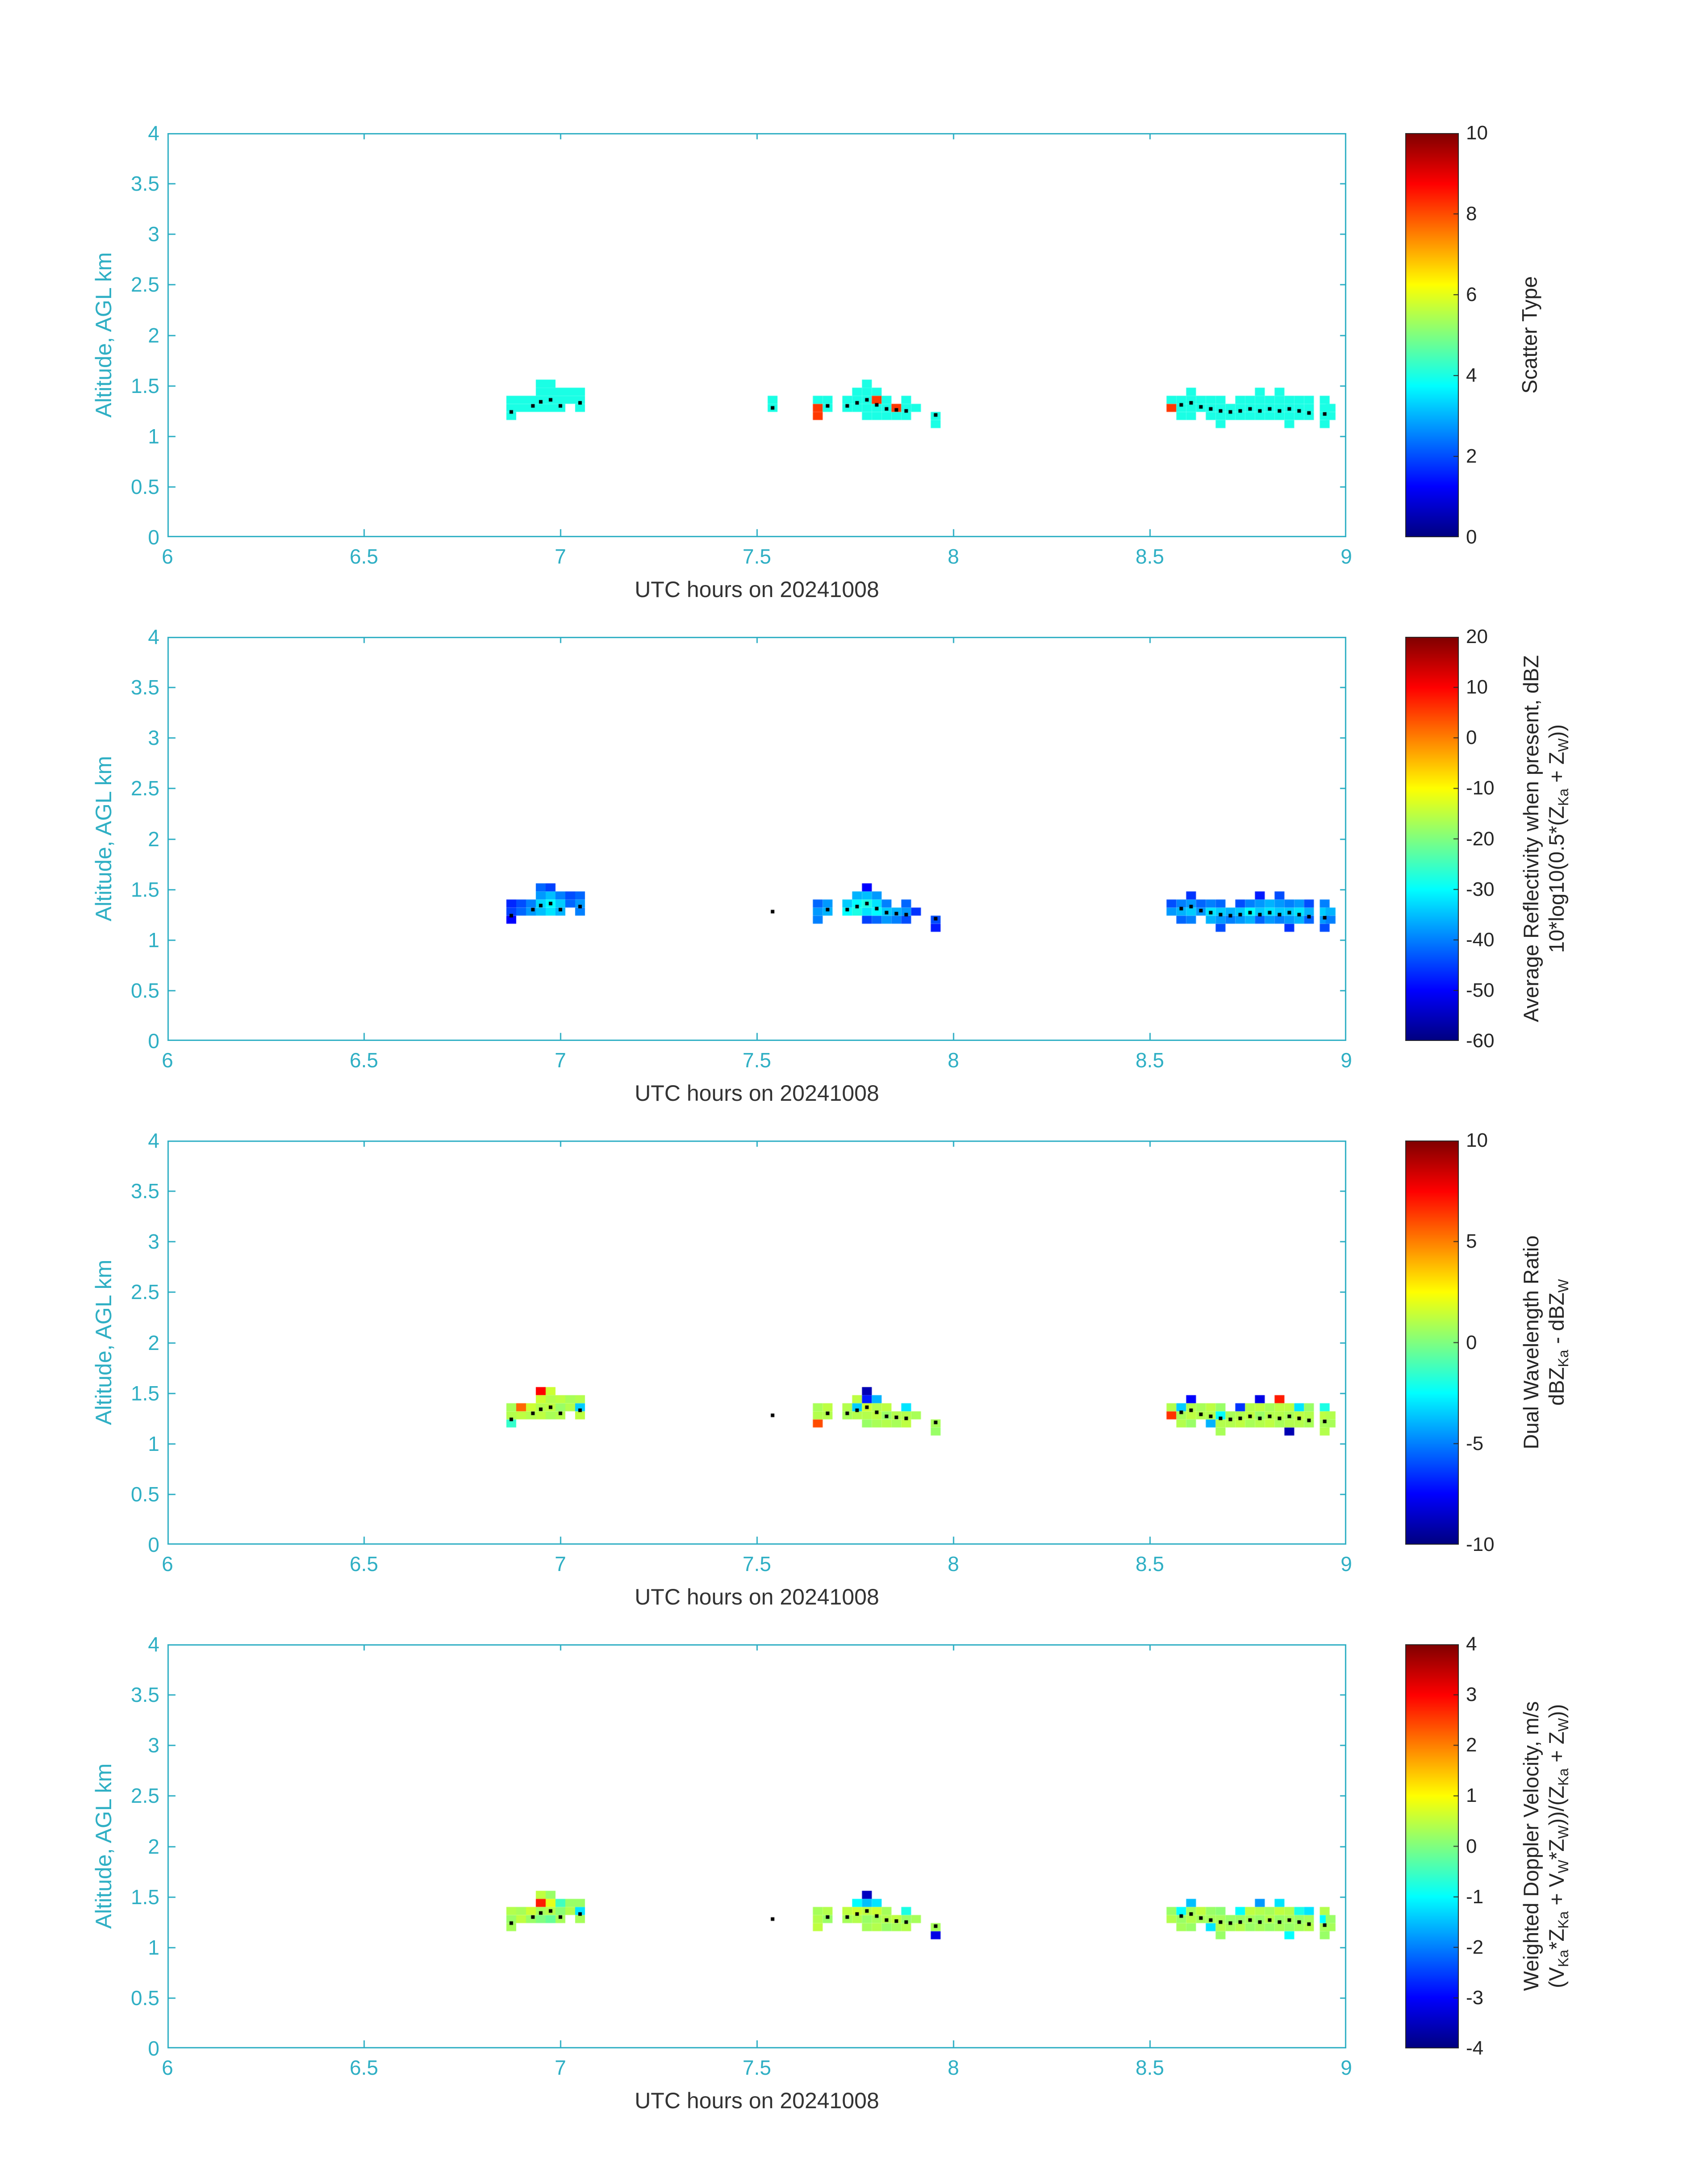 Image resolution: width=1708 pixels, height=2177 pixels. Describe the element at coordinates (1475, 1443) in the screenshot. I see `colorbar-tick-label: -5` at that location.